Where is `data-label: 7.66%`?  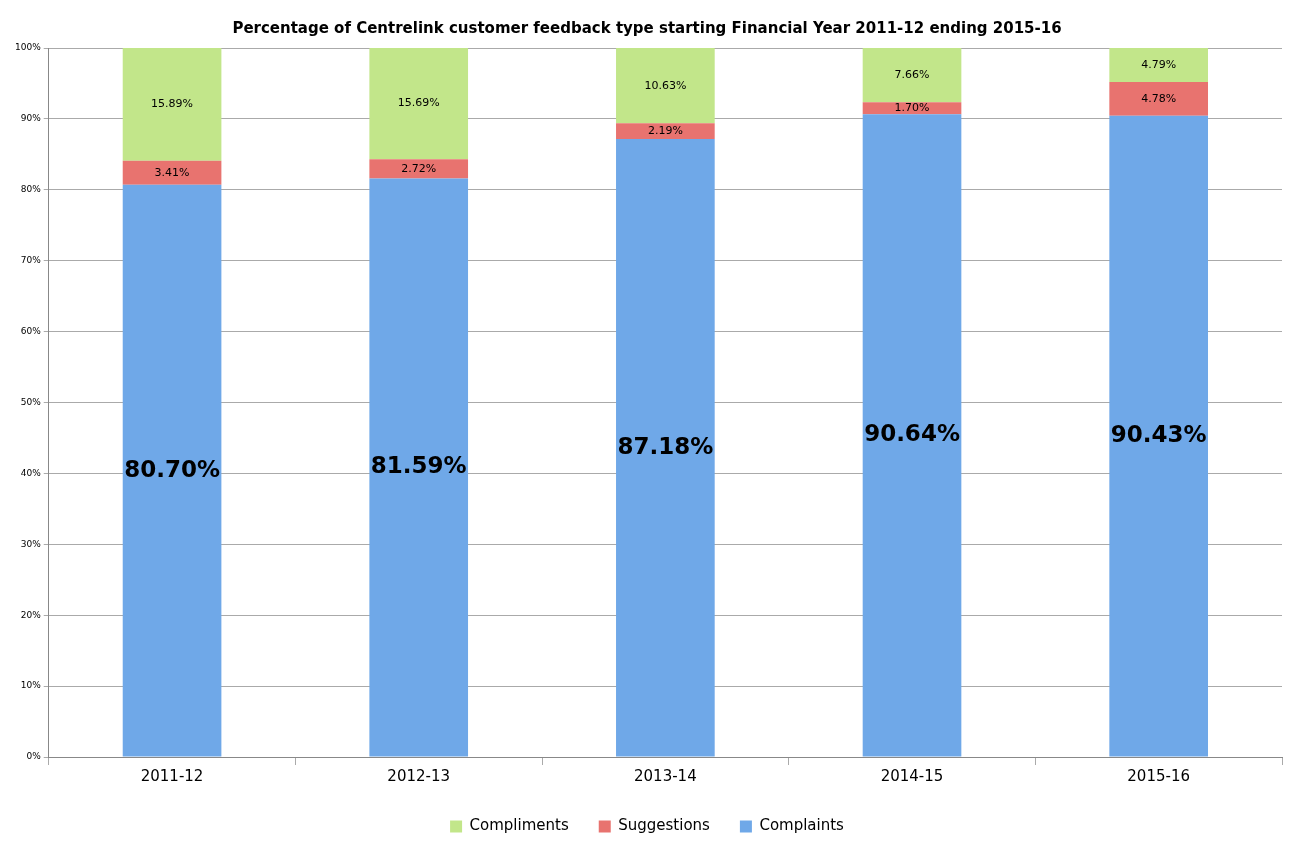
data-label: 7.66% is located at coordinates (912, 75).